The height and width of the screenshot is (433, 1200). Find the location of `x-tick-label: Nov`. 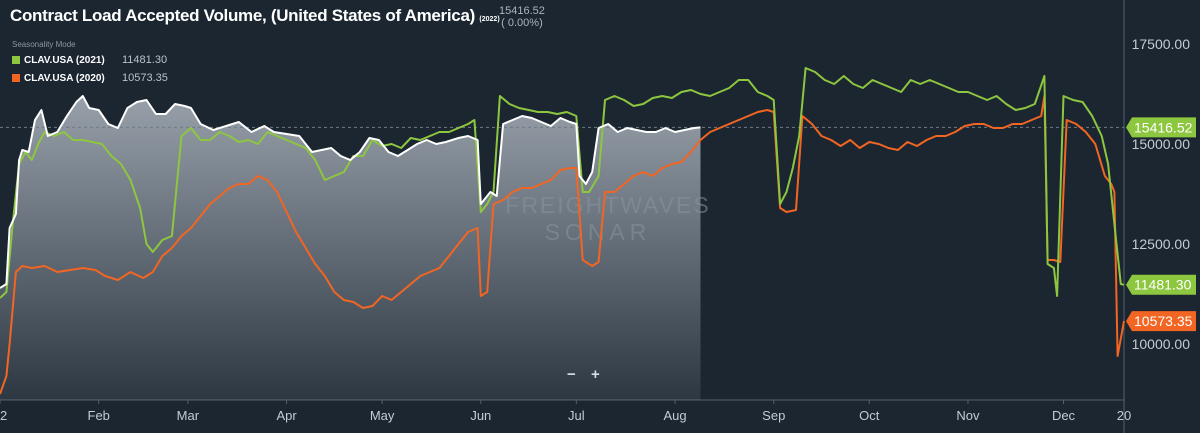

x-tick-label: Nov is located at coordinates (968, 415).